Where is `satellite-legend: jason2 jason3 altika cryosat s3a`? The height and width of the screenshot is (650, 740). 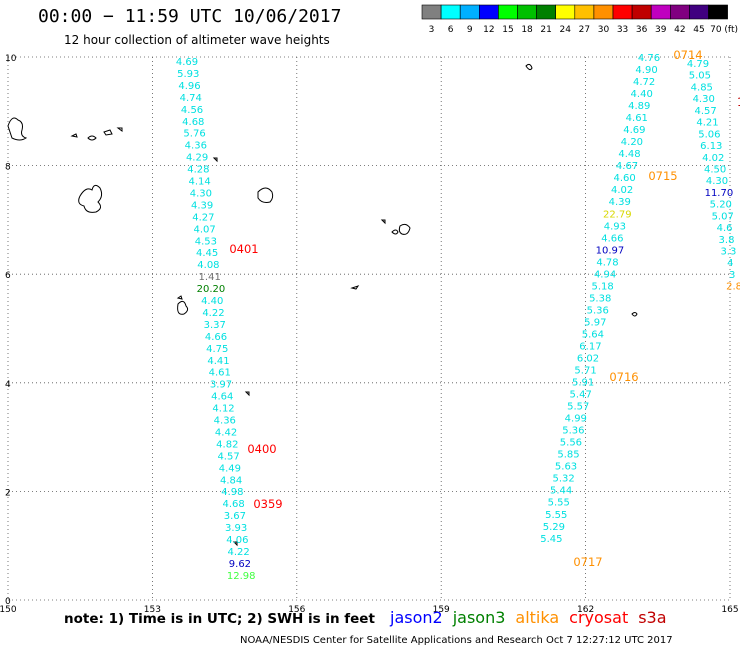
satellite-legend: jason2 jason3 altika cryosat s3a is located at coordinates (533, 617).